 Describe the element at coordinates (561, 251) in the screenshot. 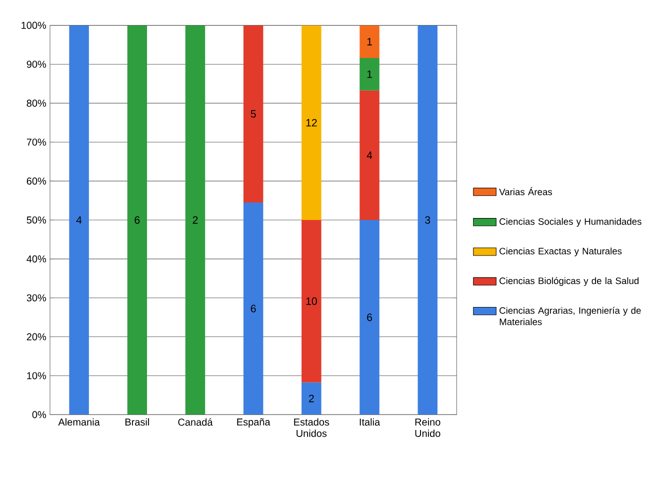

I see `legend-label: Ciencias Exactas y Naturales` at that location.